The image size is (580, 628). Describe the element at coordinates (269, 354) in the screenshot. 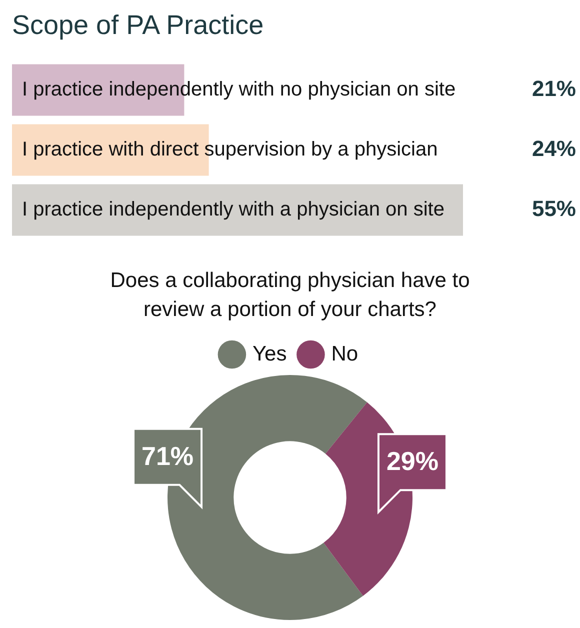

I see `legend-label: Yes` at that location.